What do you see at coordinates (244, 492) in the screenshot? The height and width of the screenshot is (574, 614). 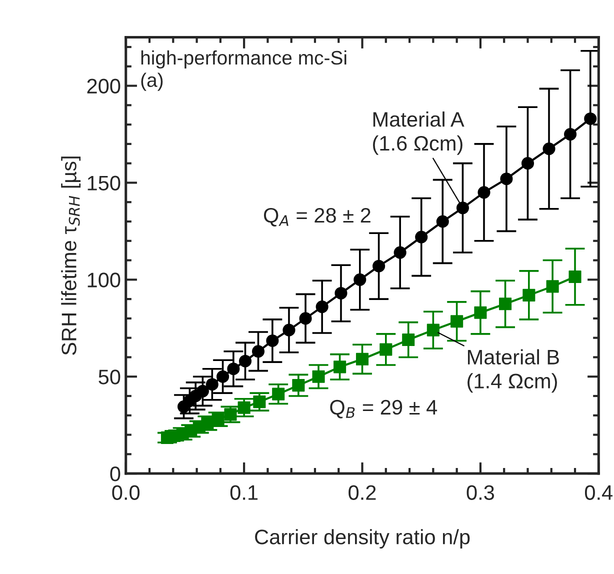 I see `x-tick-label: 0.1` at bounding box center [244, 492].